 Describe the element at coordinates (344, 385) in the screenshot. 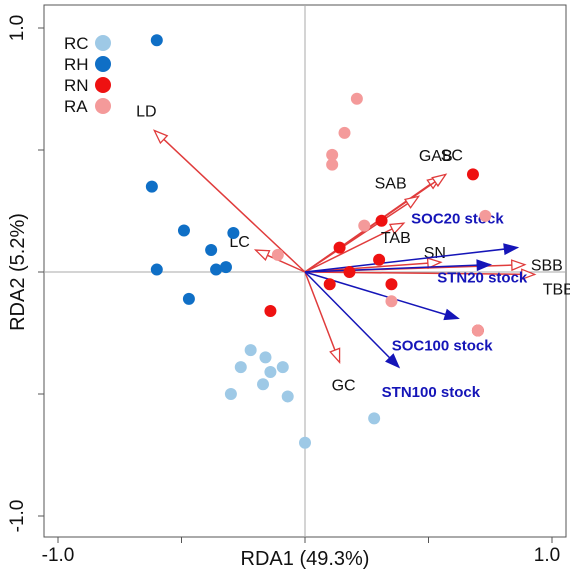

I see `vector-label-gc: GC` at that location.